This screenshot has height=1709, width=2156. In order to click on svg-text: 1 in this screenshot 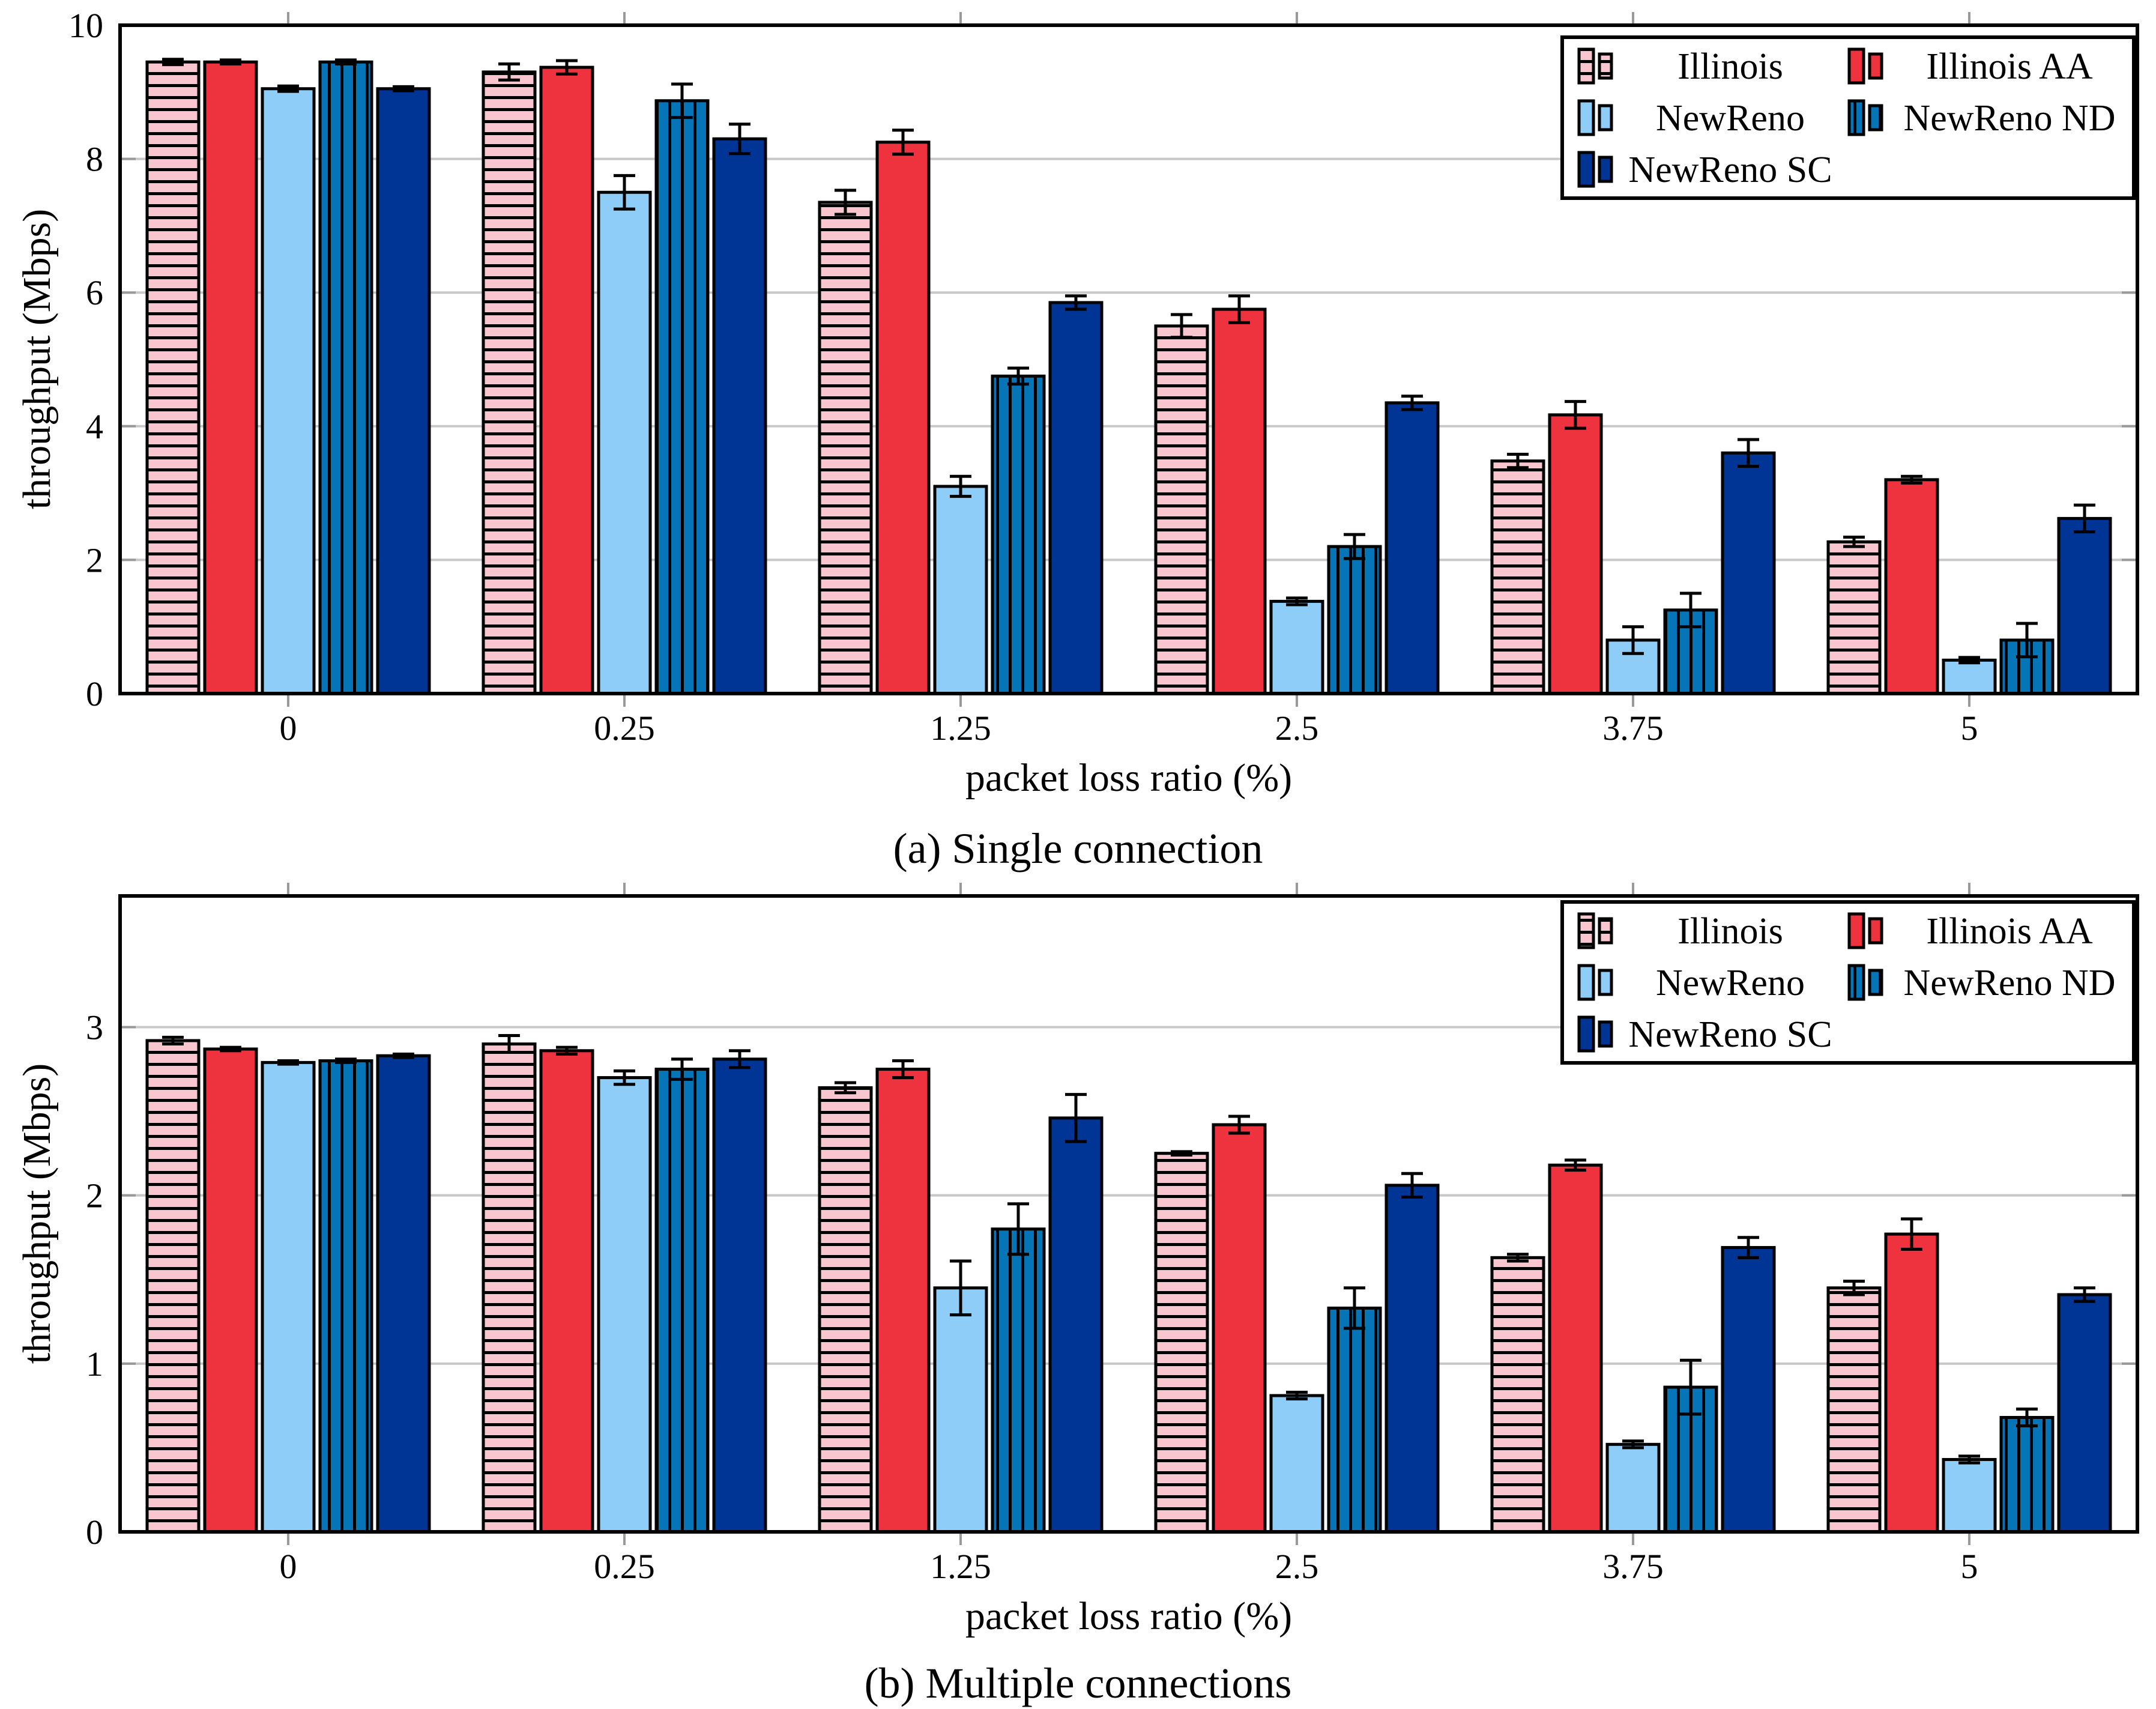, I will do `click(94, 1364)`.